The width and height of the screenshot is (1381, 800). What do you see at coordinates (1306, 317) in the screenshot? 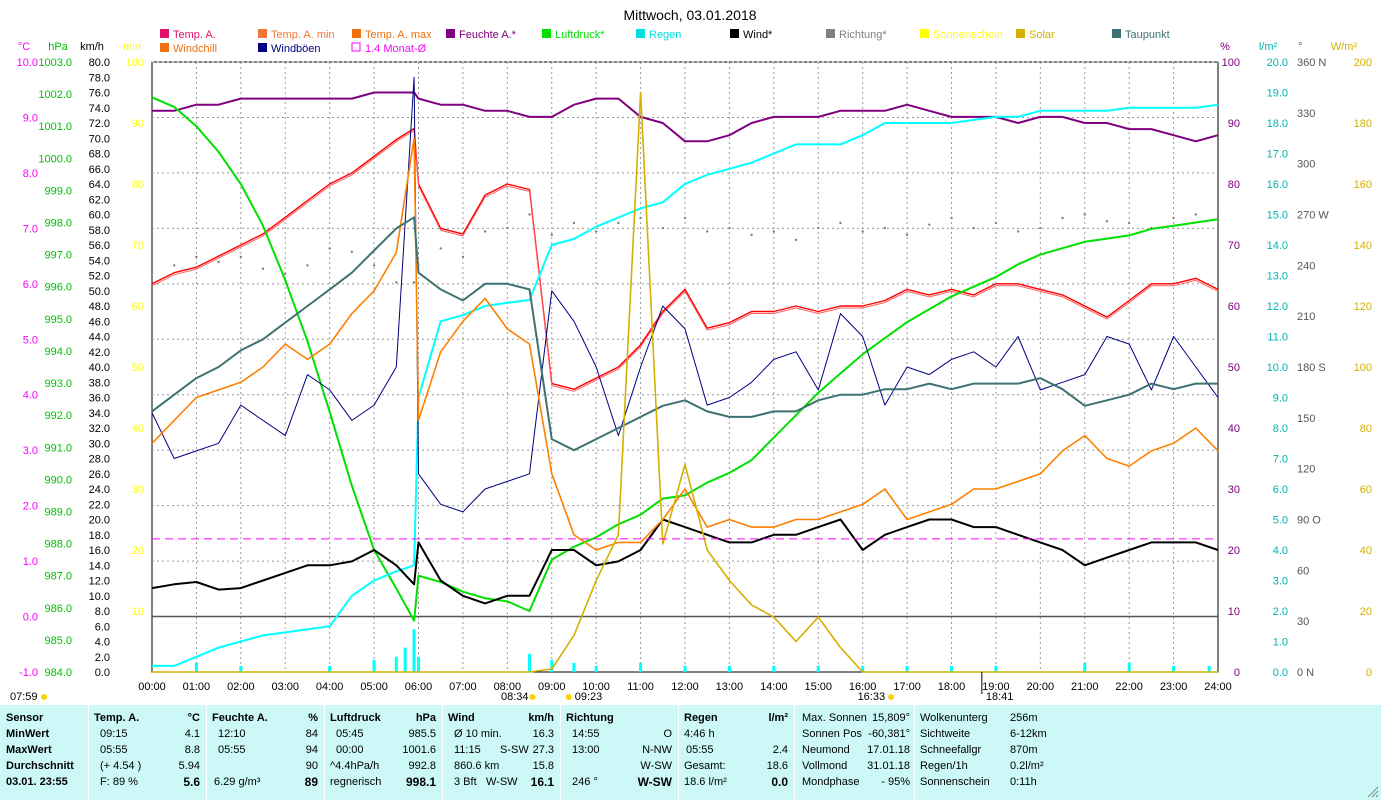
I see `axis-tick-label: 210` at bounding box center [1306, 317].